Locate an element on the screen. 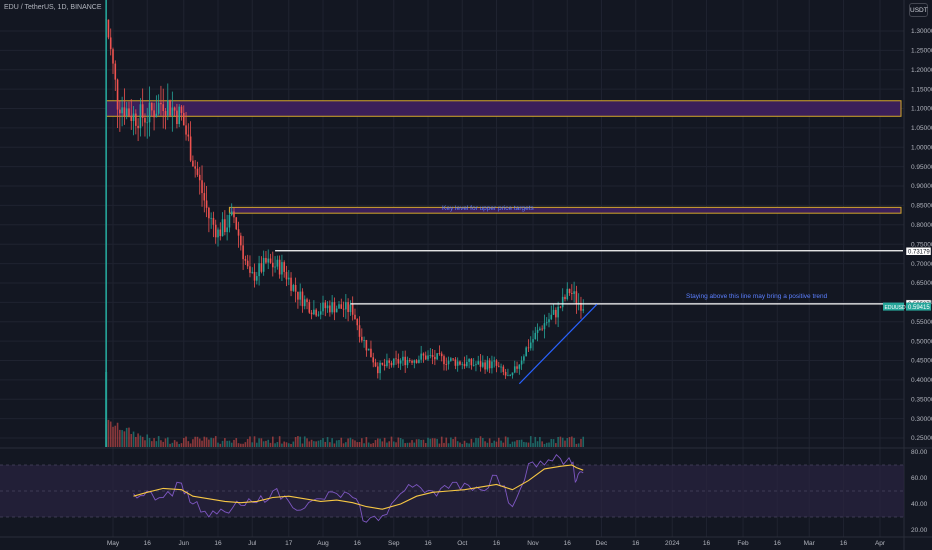 This screenshot has height=550, width=932. symbol-title: EDU / TetherUS, 1D, BINANCE is located at coordinates (53, 7).